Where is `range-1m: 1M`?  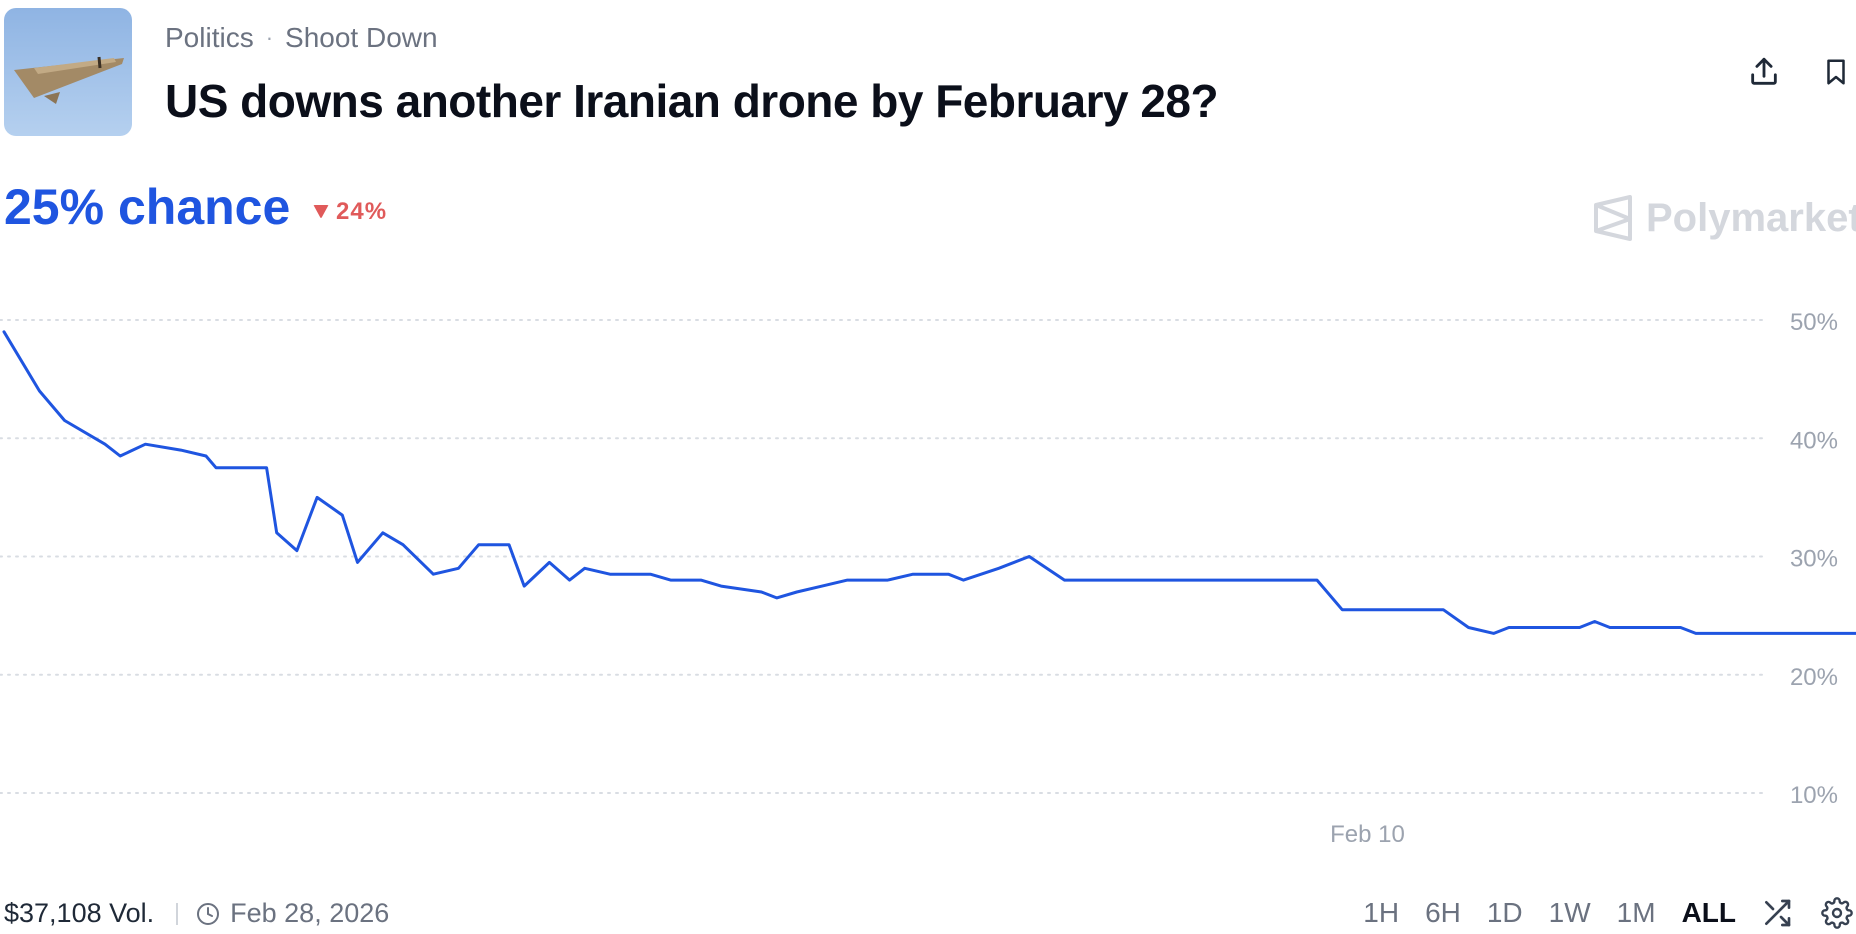
range-1m: 1M is located at coordinates (1636, 912).